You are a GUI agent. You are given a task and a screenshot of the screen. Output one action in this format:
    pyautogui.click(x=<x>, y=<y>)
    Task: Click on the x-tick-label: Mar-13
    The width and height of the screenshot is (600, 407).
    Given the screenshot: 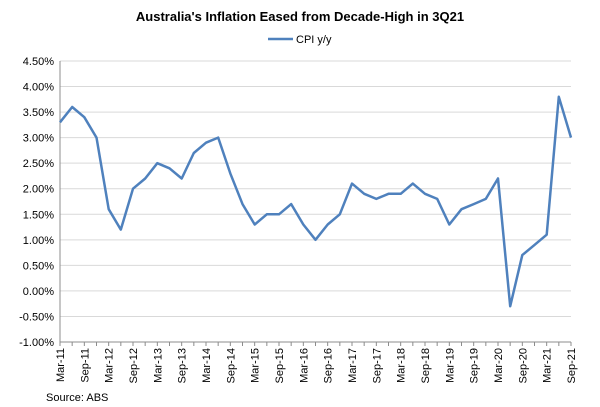 What is the action you would take?
    pyautogui.click(x=158, y=365)
    